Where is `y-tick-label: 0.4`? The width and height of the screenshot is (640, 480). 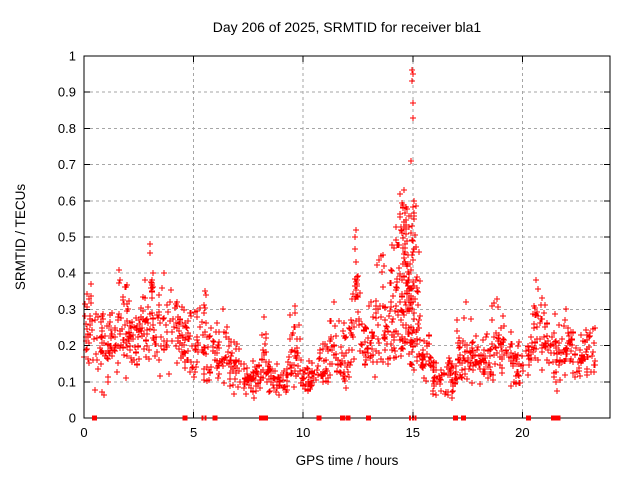
y-tick-label: 0.4 is located at coordinates (67, 273).